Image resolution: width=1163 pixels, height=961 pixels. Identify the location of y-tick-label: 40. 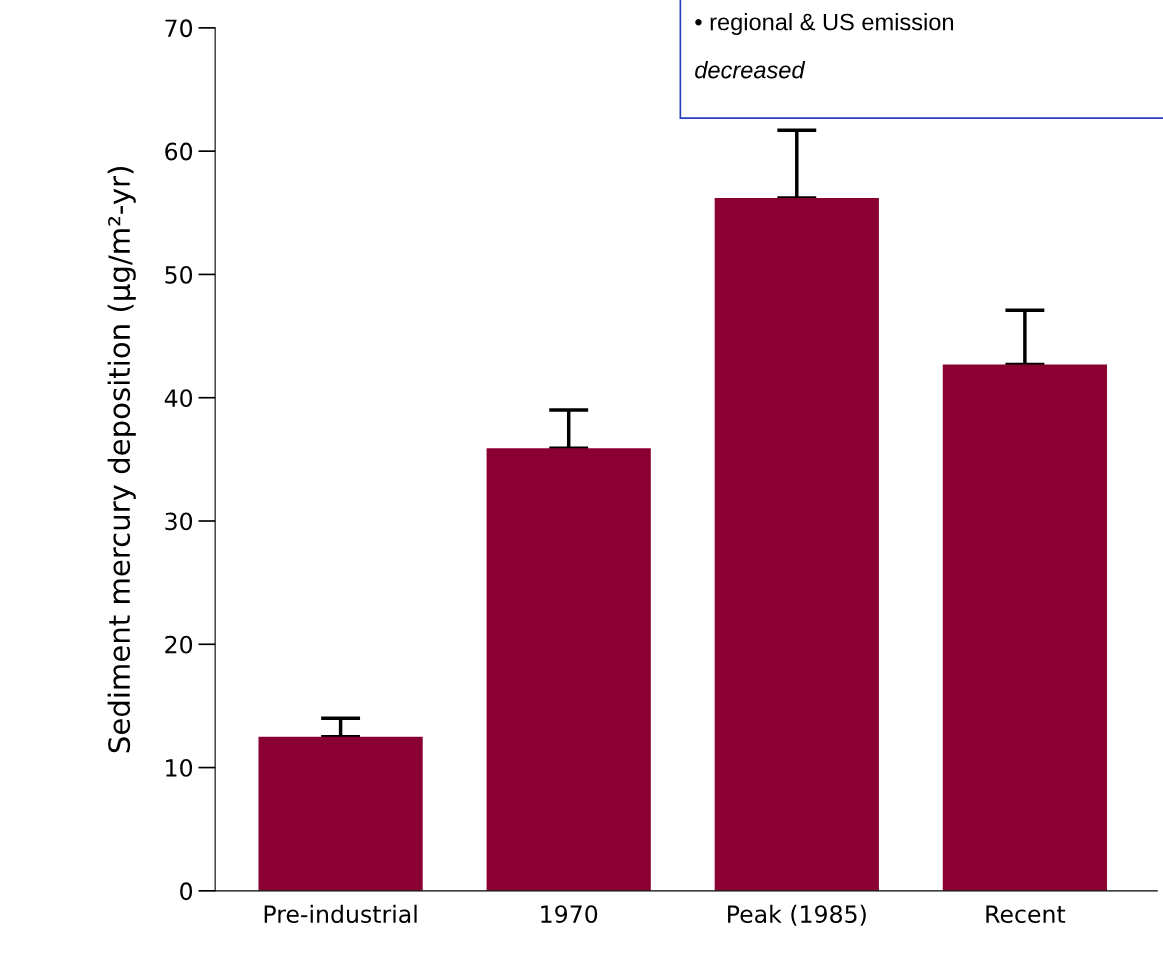
(178, 398).